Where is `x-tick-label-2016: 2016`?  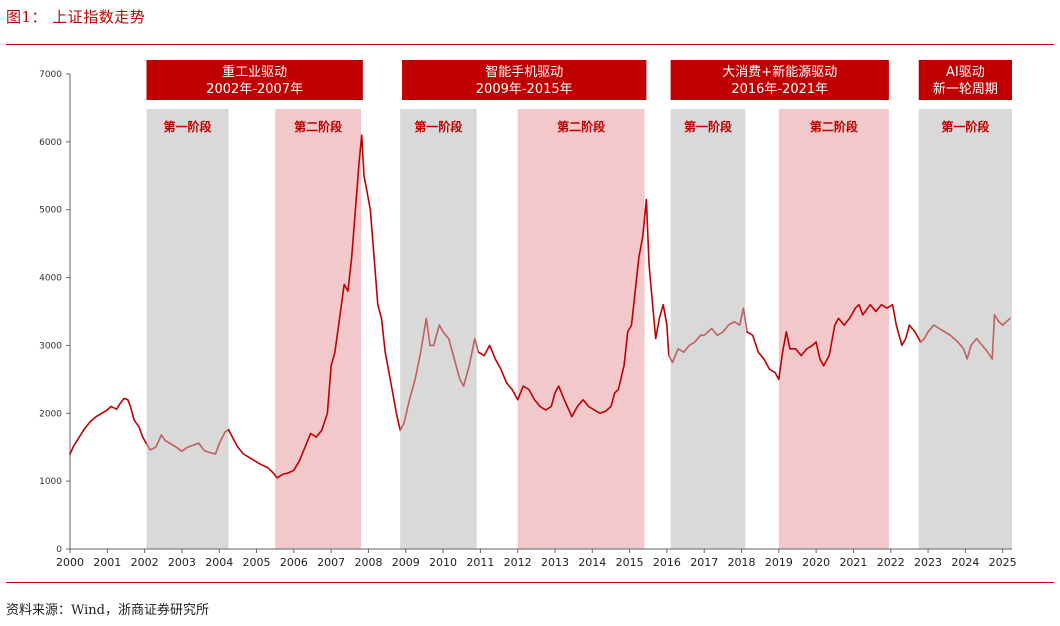
x-tick-label-2016: 2016 is located at coordinates (667, 562).